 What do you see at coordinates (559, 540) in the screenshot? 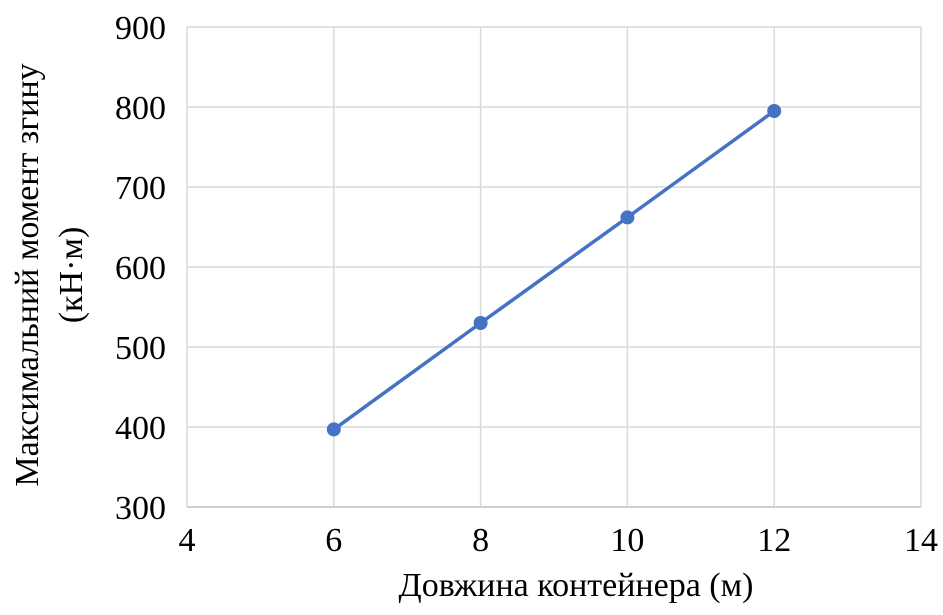
I see `x-axis-ticks: 4 6 8 10 12 14` at bounding box center [559, 540].